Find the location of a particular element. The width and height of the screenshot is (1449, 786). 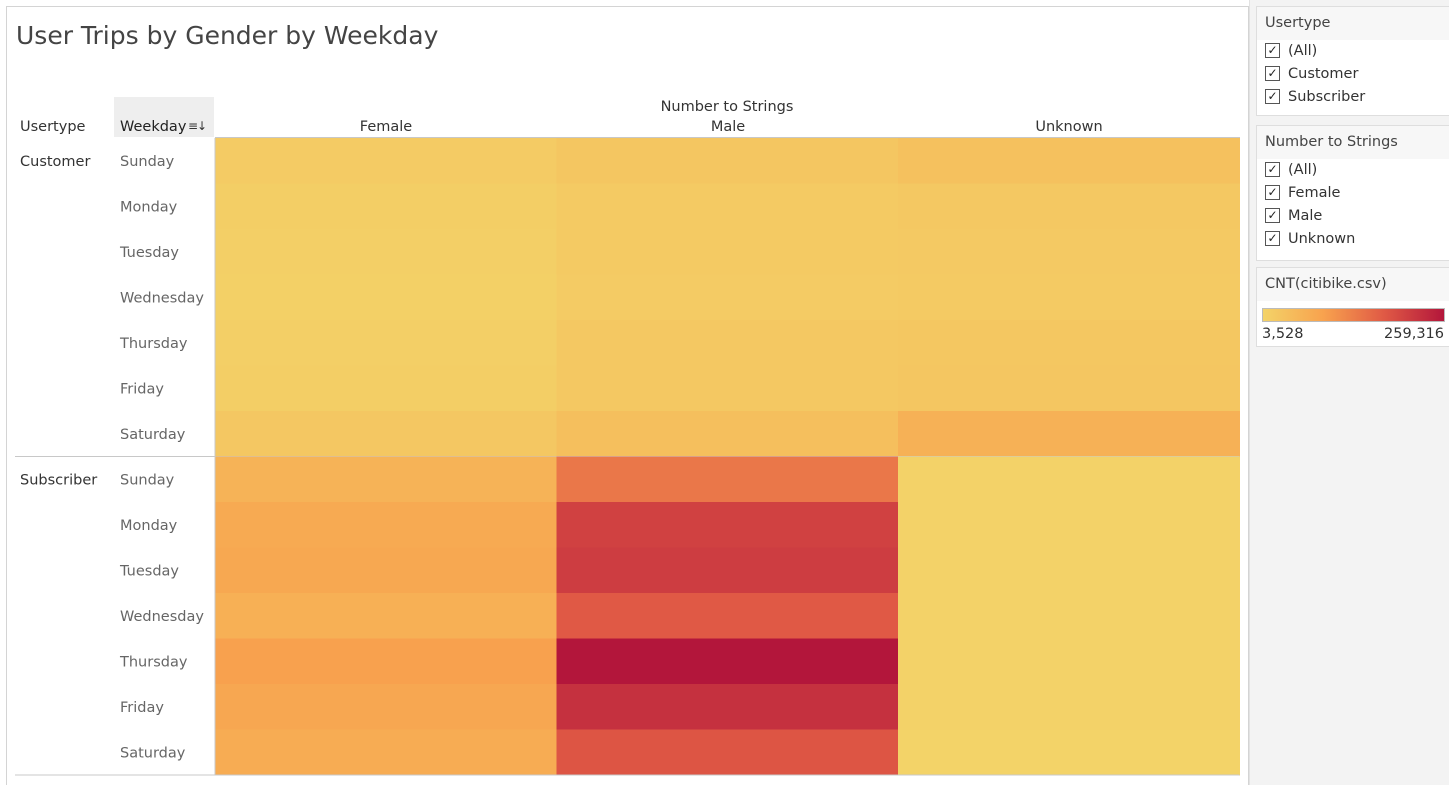

usertype-row-header: Usertype is located at coordinates (53, 127).